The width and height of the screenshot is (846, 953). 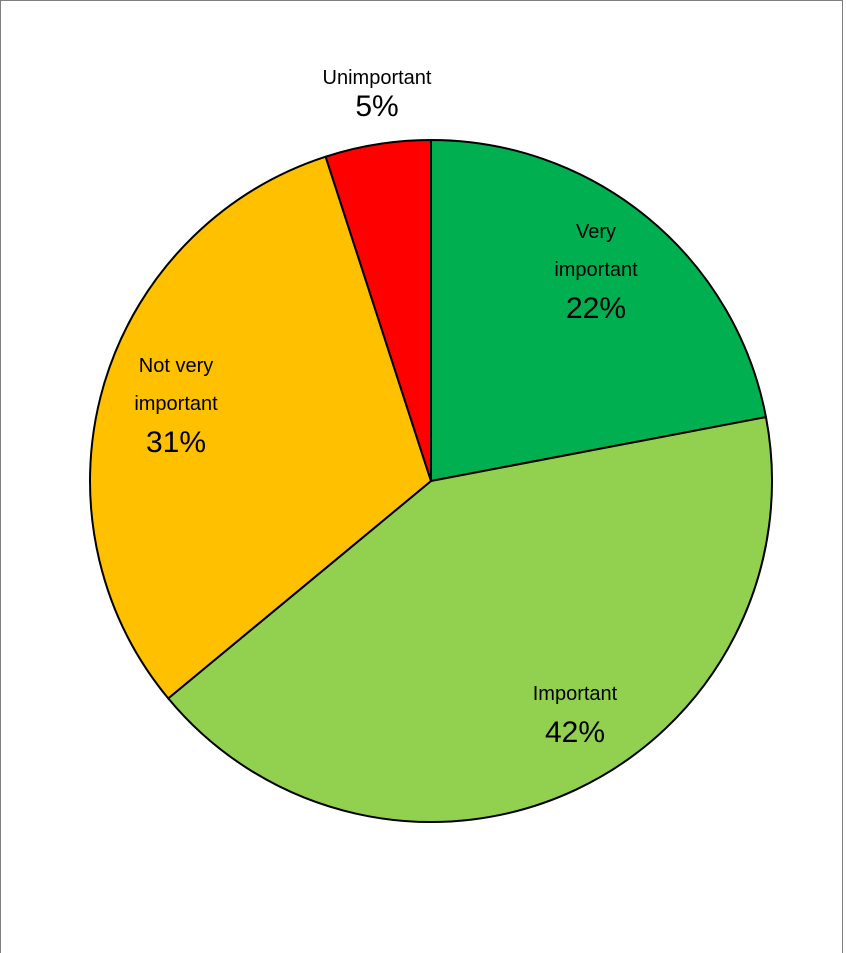 What do you see at coordinates (176, 442) in the screenshot?
I see `slice-percent-not-very-important: 31%` at bounding box center [176, 442].